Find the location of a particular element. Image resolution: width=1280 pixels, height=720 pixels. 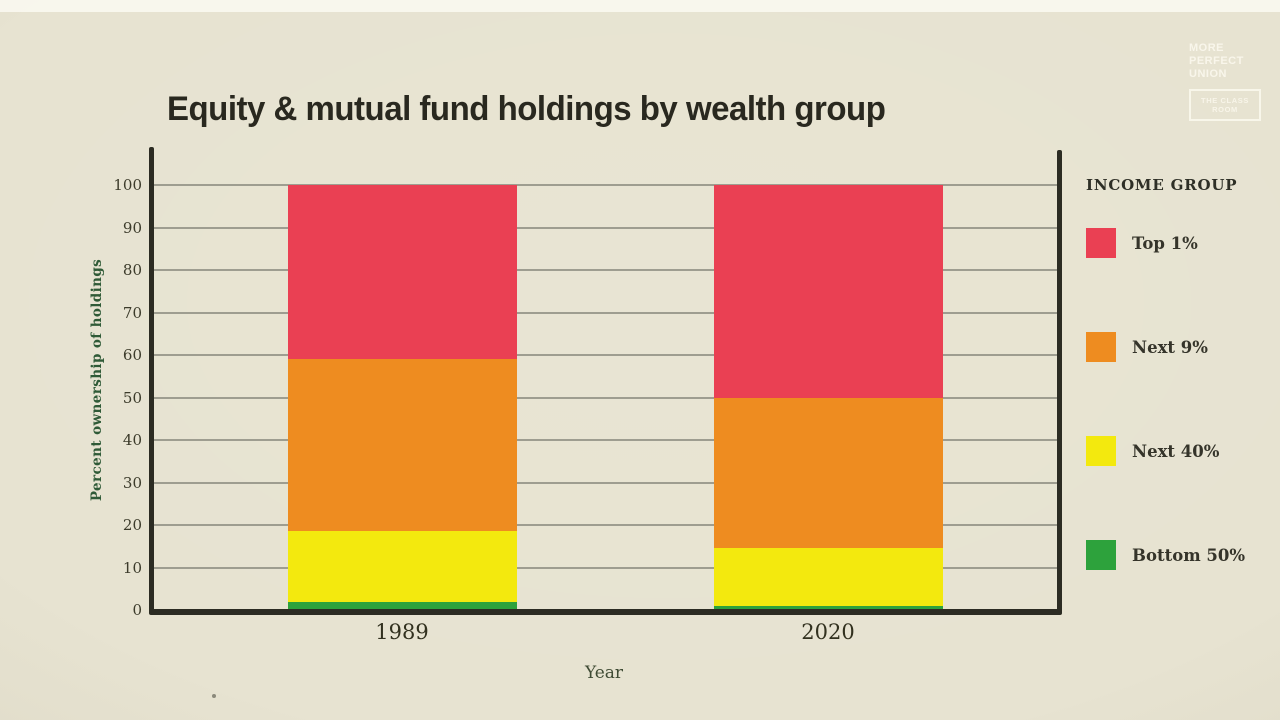

x-axis-title: Year is located at coordinates (604, 673).